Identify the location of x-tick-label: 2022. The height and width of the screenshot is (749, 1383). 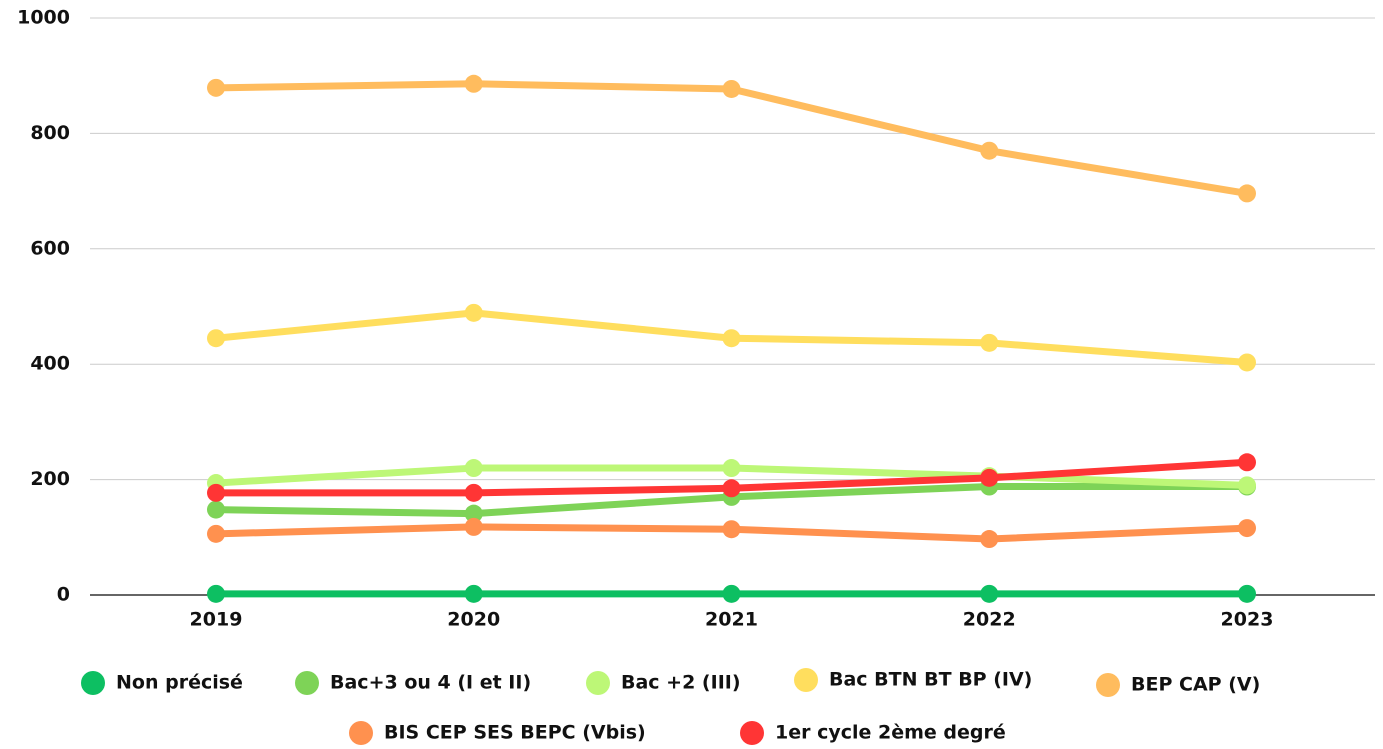
(989, 620).